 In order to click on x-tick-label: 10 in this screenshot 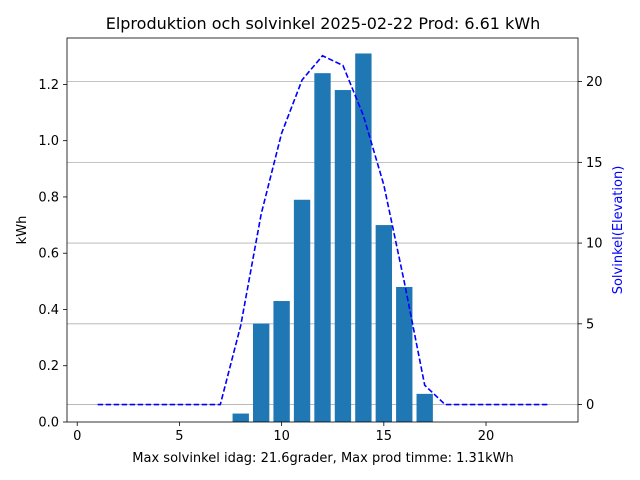, I will do `click(281, 436)`.